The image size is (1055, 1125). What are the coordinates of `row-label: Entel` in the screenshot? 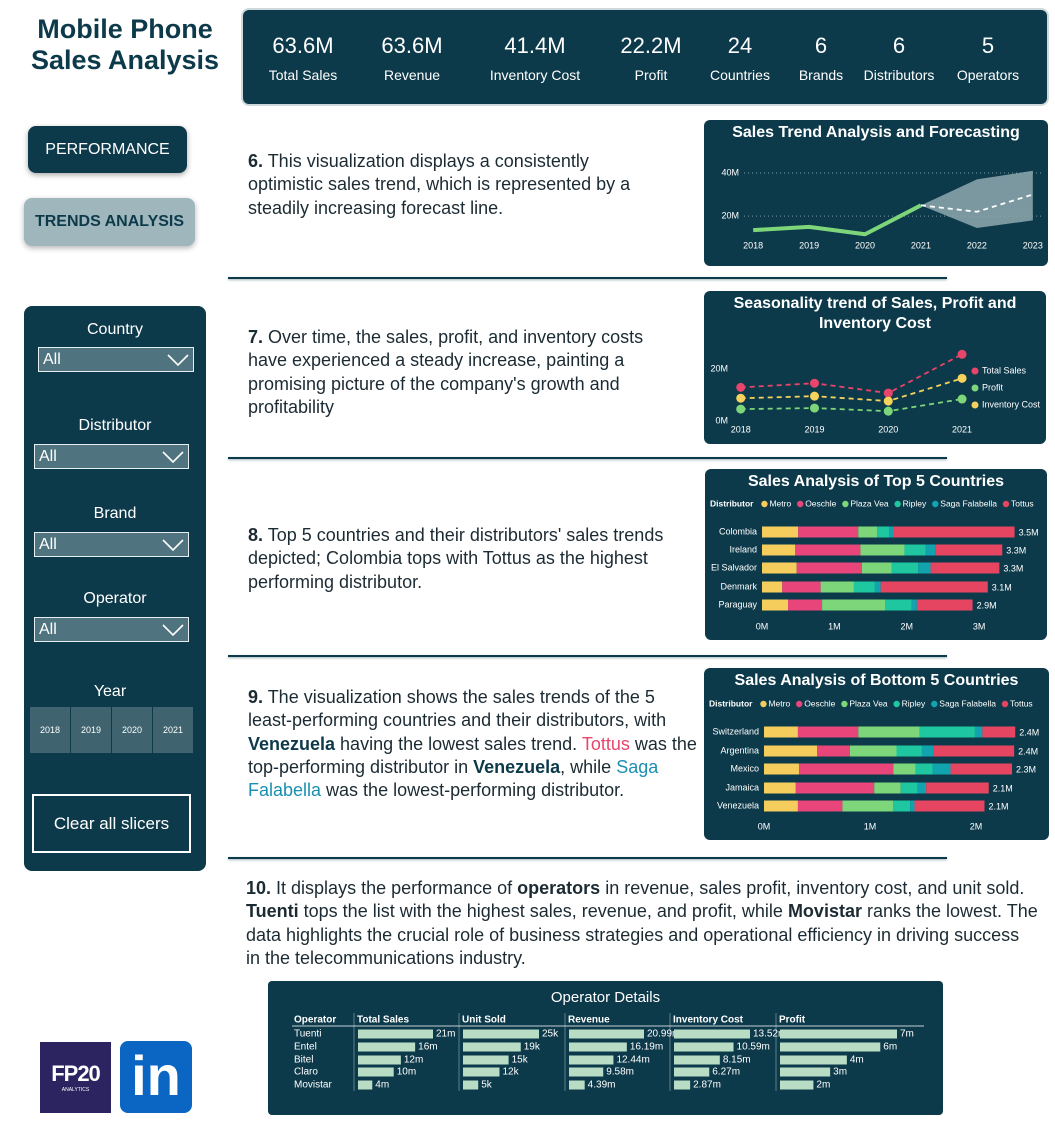 It's located at (305, 1047).